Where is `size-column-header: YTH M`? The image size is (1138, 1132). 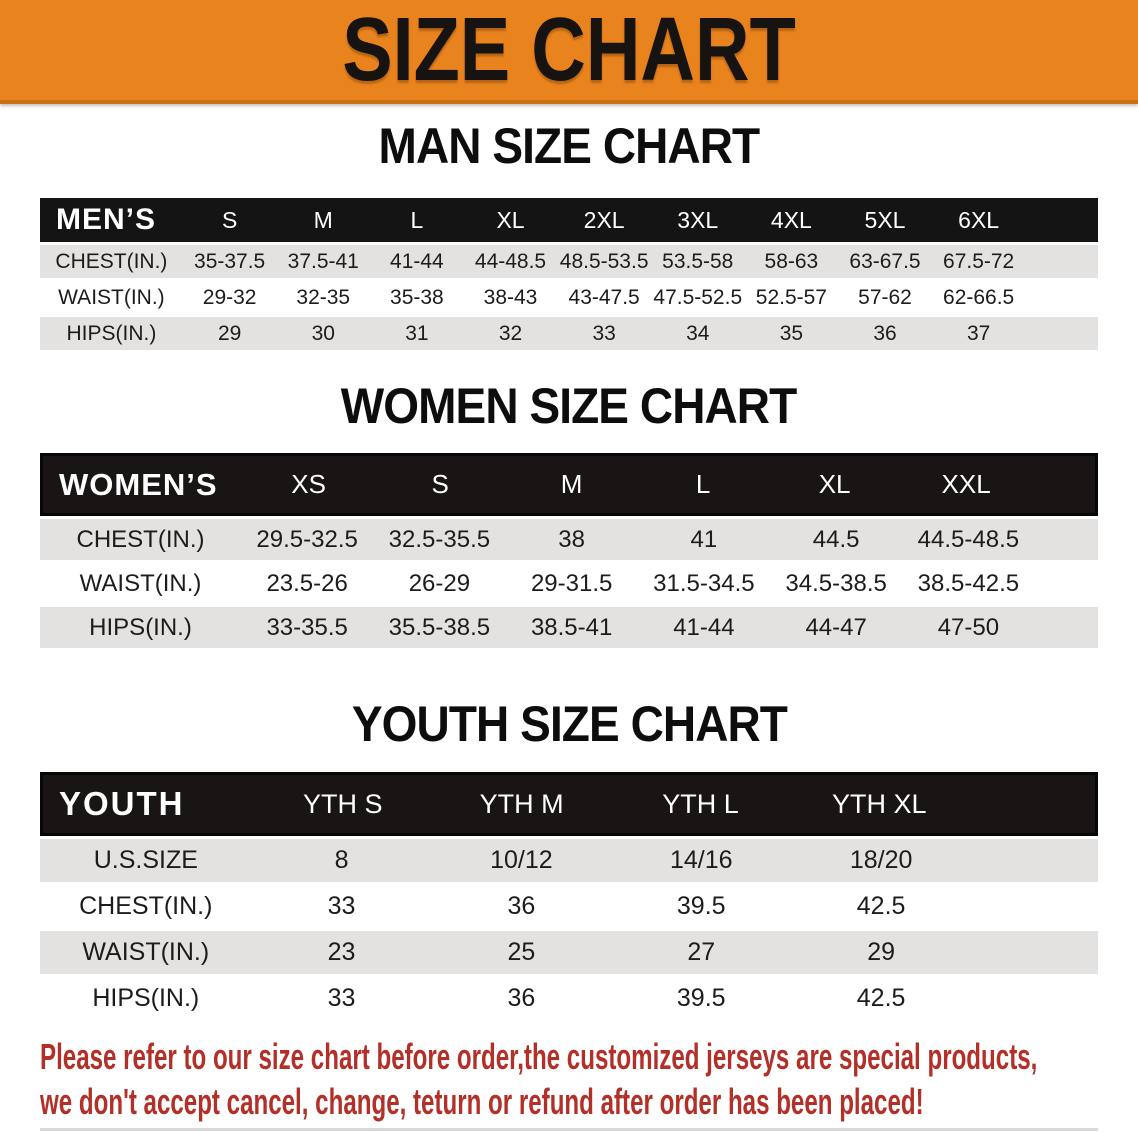 size-column-header: YTH M is located at coordinates (521, 803).